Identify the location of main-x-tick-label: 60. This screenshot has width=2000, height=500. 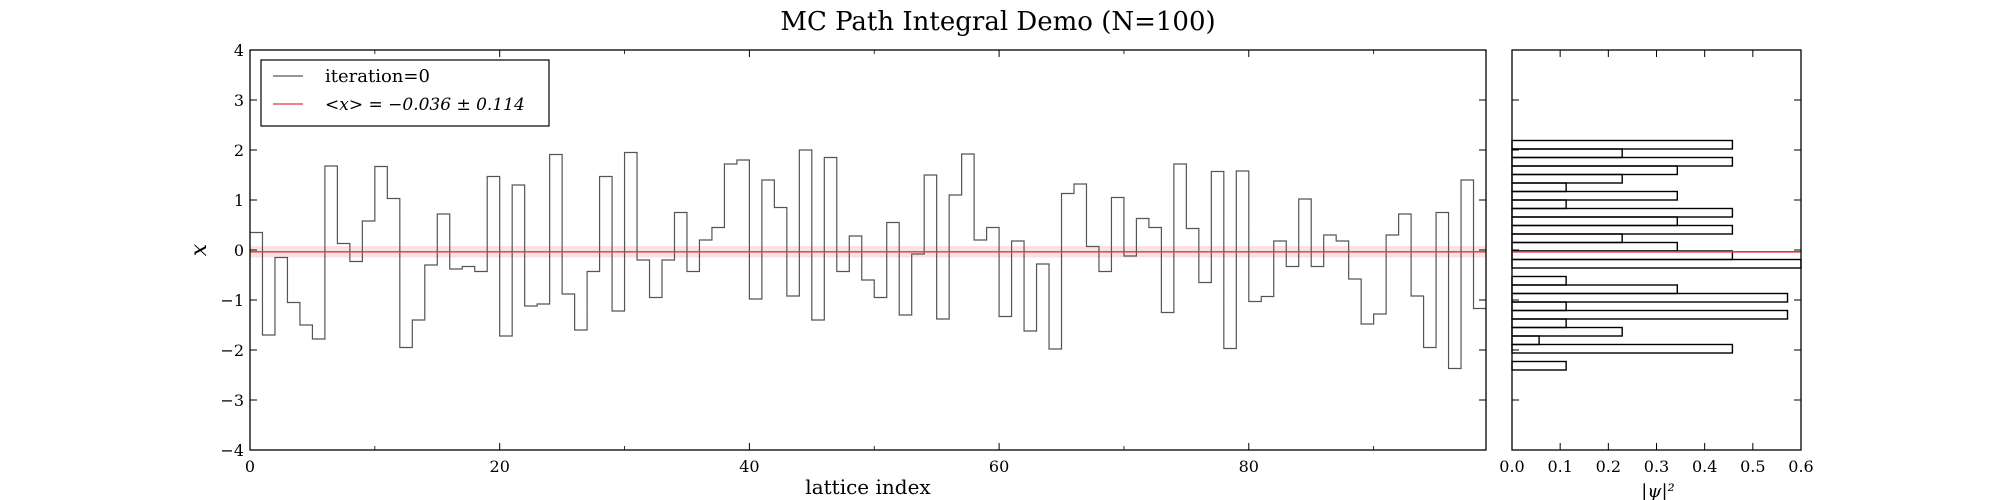
(999, 466).